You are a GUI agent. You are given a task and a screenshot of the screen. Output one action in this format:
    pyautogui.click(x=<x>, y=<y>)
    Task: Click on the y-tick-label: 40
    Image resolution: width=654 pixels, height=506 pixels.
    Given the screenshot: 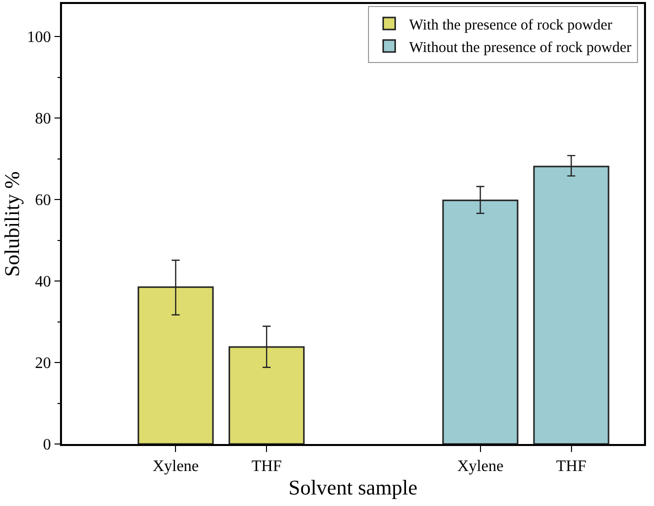 What is the action you would take?
    pyautogui.click(x=43, y=282)
    